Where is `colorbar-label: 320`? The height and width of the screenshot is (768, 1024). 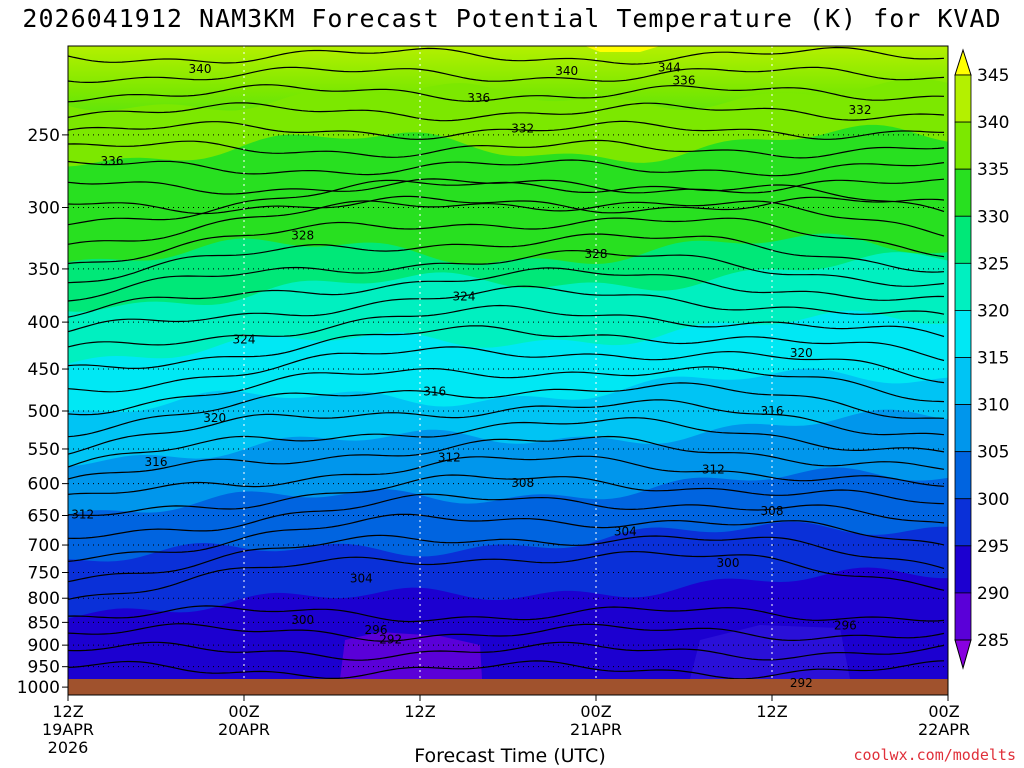 colorbar-label: 320 is located at coordinates (993, 311).